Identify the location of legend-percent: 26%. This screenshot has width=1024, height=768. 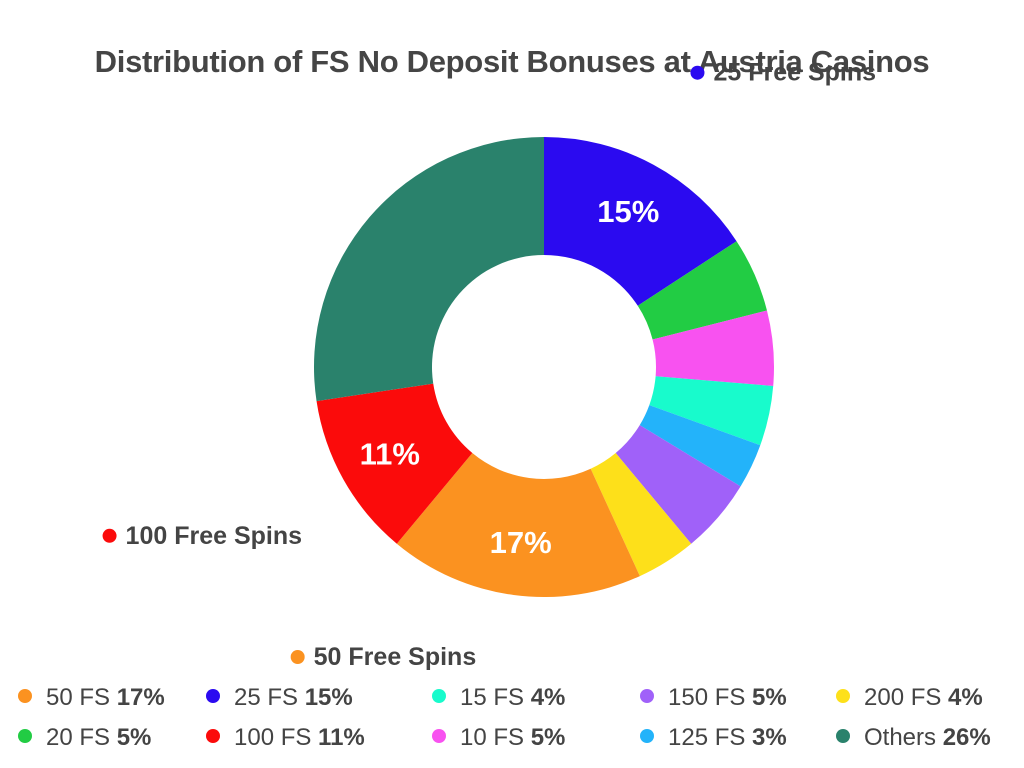
(966, 737).